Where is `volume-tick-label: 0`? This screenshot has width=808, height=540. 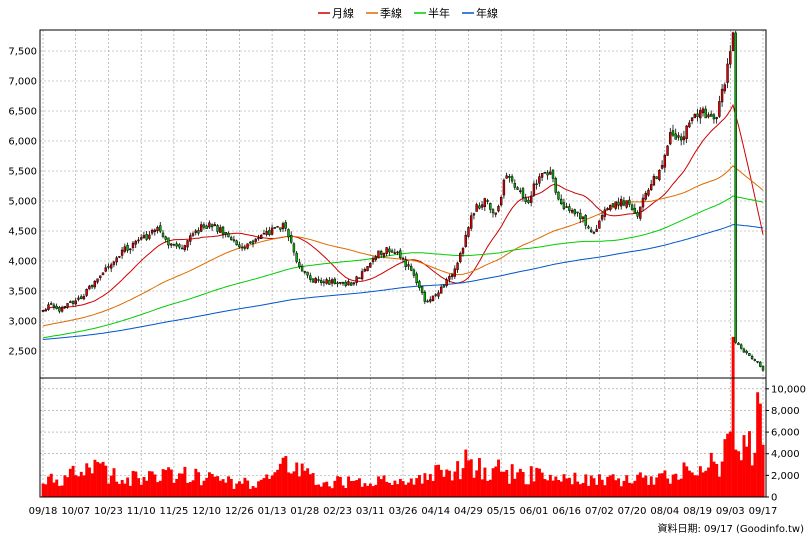 volume-tick-label: 0 is located at coordinates (774, 498).